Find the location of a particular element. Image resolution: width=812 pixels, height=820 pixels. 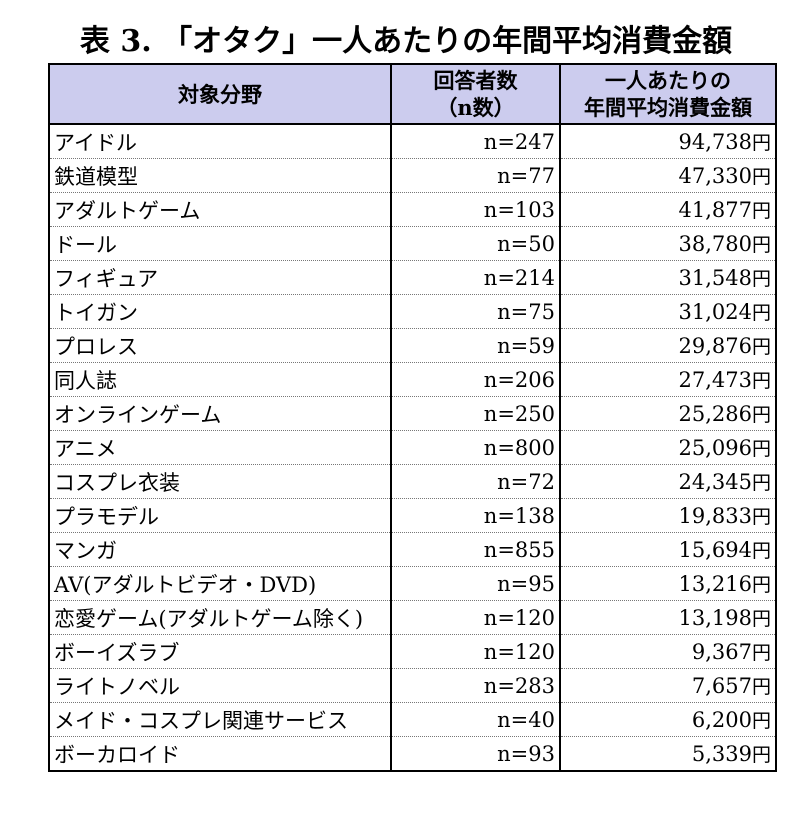

respondents-cell: n=283 is located at coordinates (475, 685).